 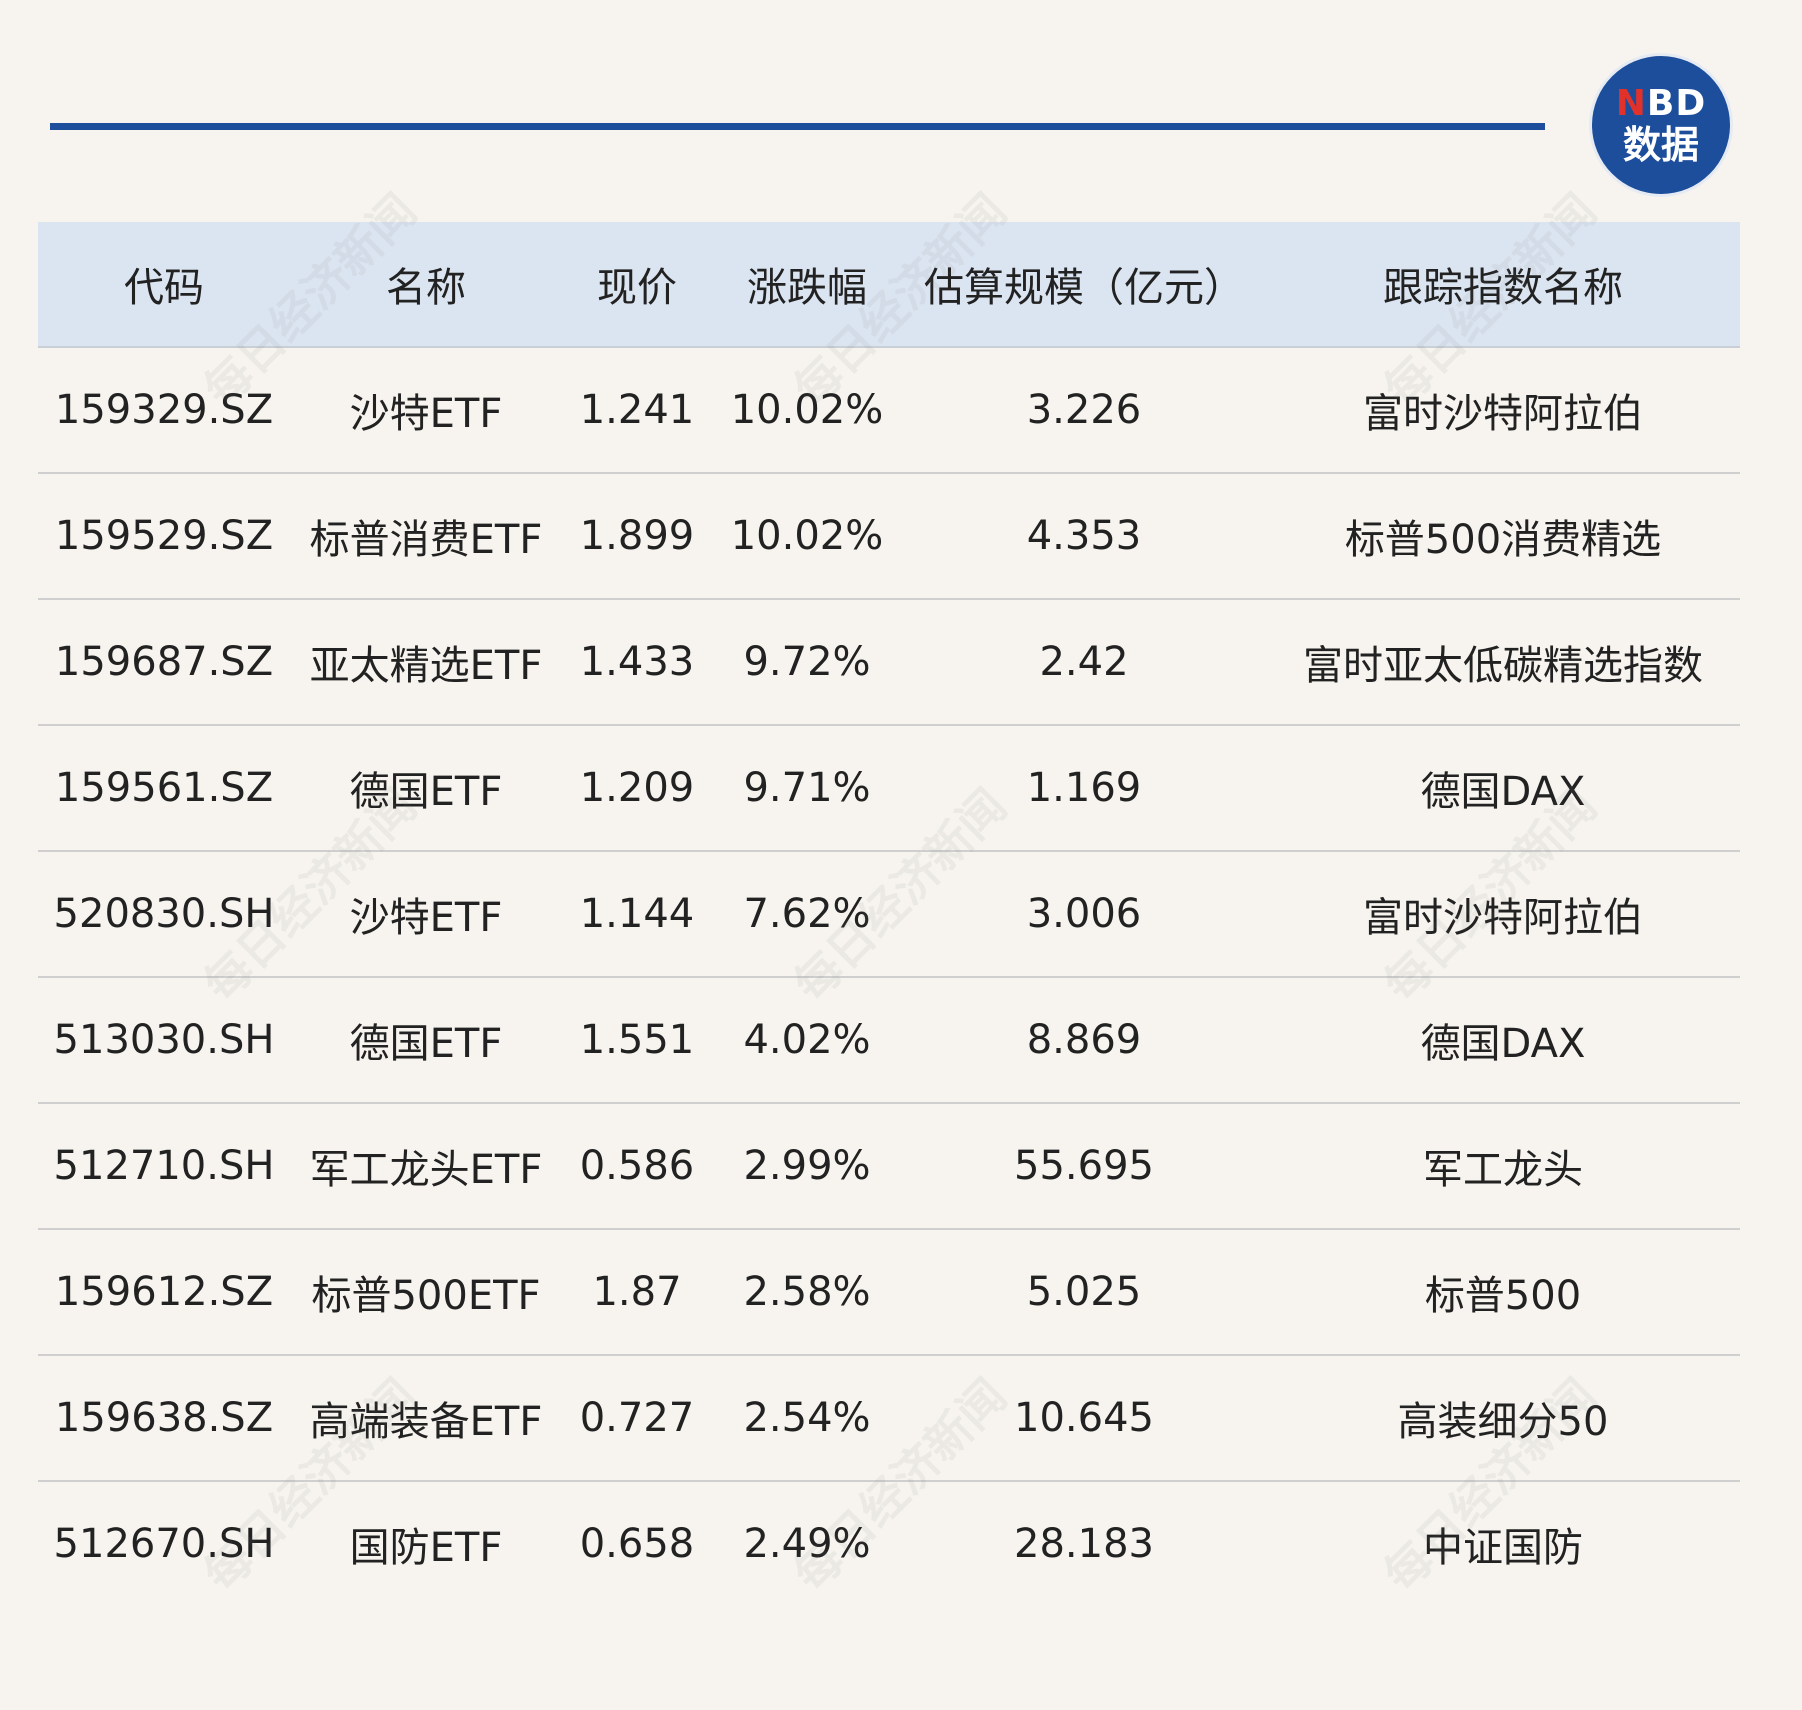 What do you see at coordinates (889, 285) in the screenshot?
I see `table-header: 代码 名称 现价 涨跌幅 估算规模（亿元） 跟踪指数名称` at bounding box center [889, 285].